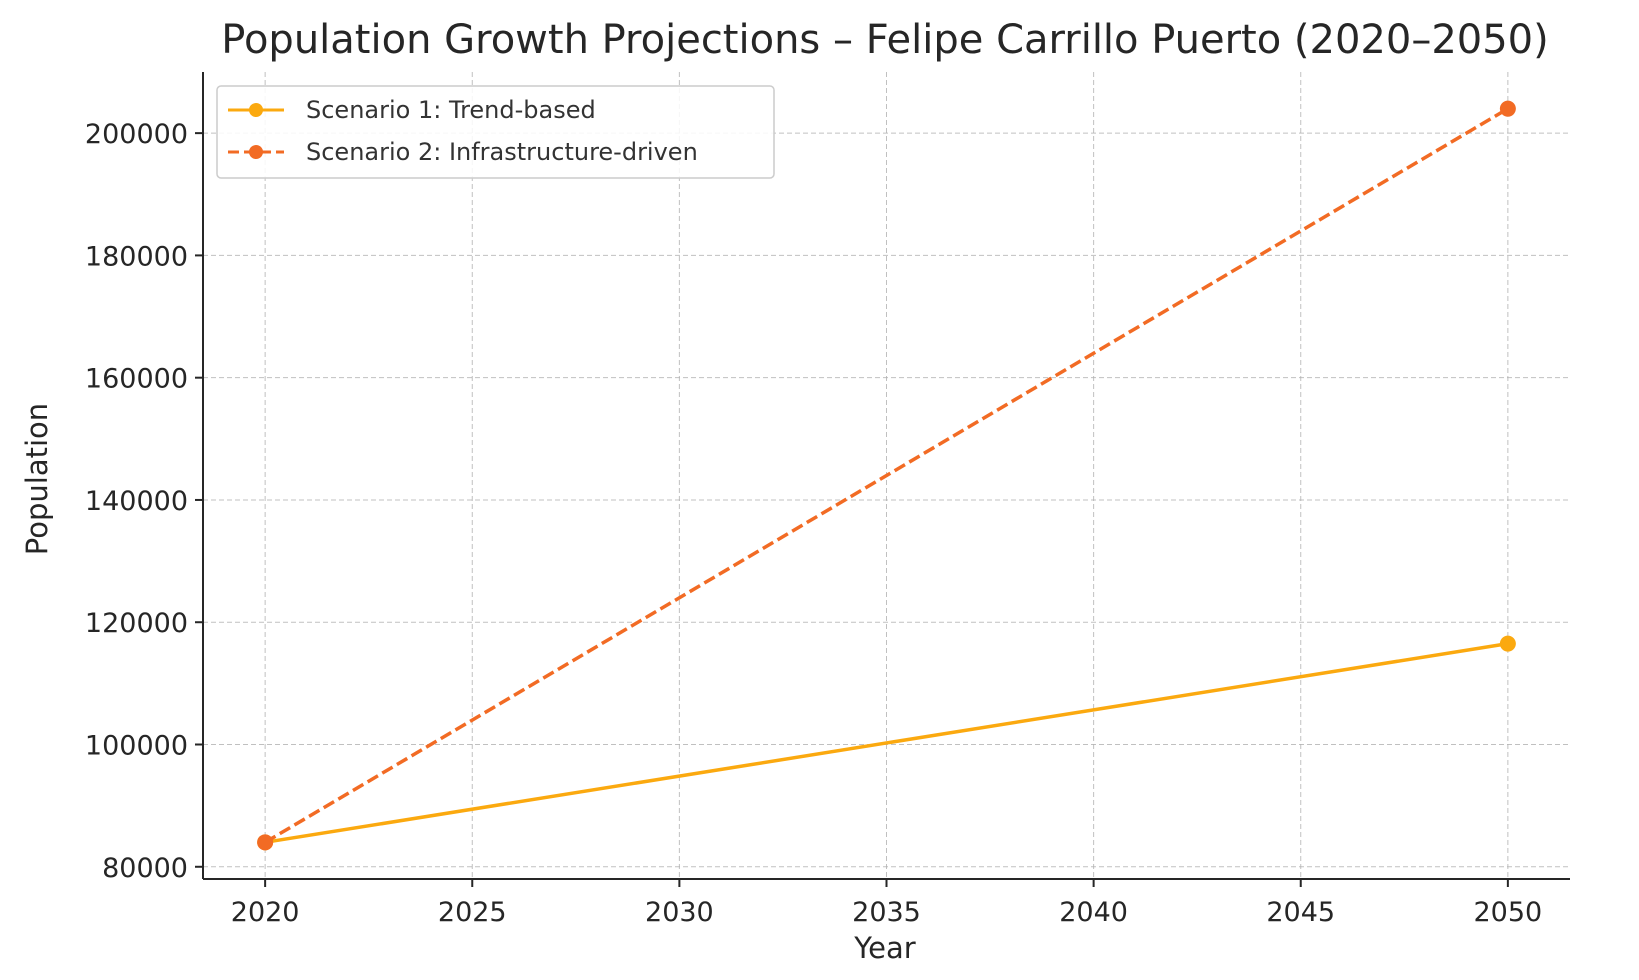  What do you see at coordinates (136, 746) in the screenshot?
I see `y-tick-label-100000: 100000` at bounding box center [136, 746].